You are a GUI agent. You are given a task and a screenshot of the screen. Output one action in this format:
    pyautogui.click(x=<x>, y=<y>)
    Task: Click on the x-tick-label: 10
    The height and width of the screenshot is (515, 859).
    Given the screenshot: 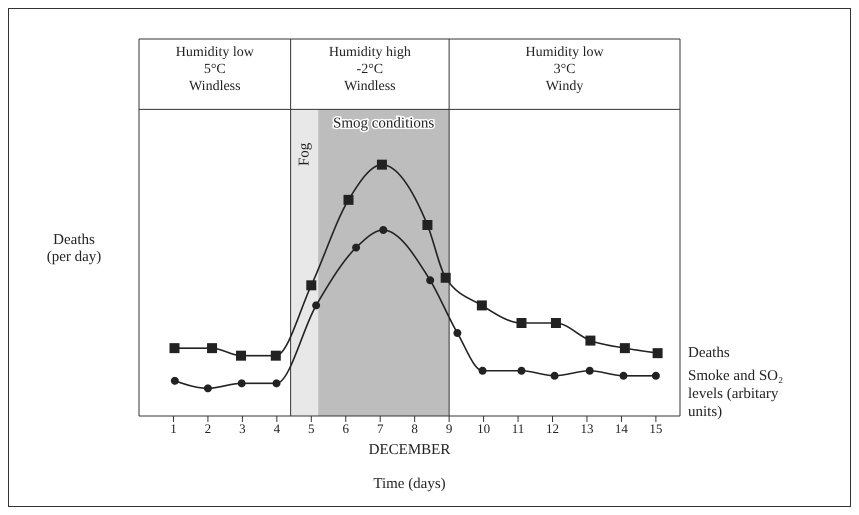 What is the action you would take?
    pyautogui.click(x=483, y=428)
    